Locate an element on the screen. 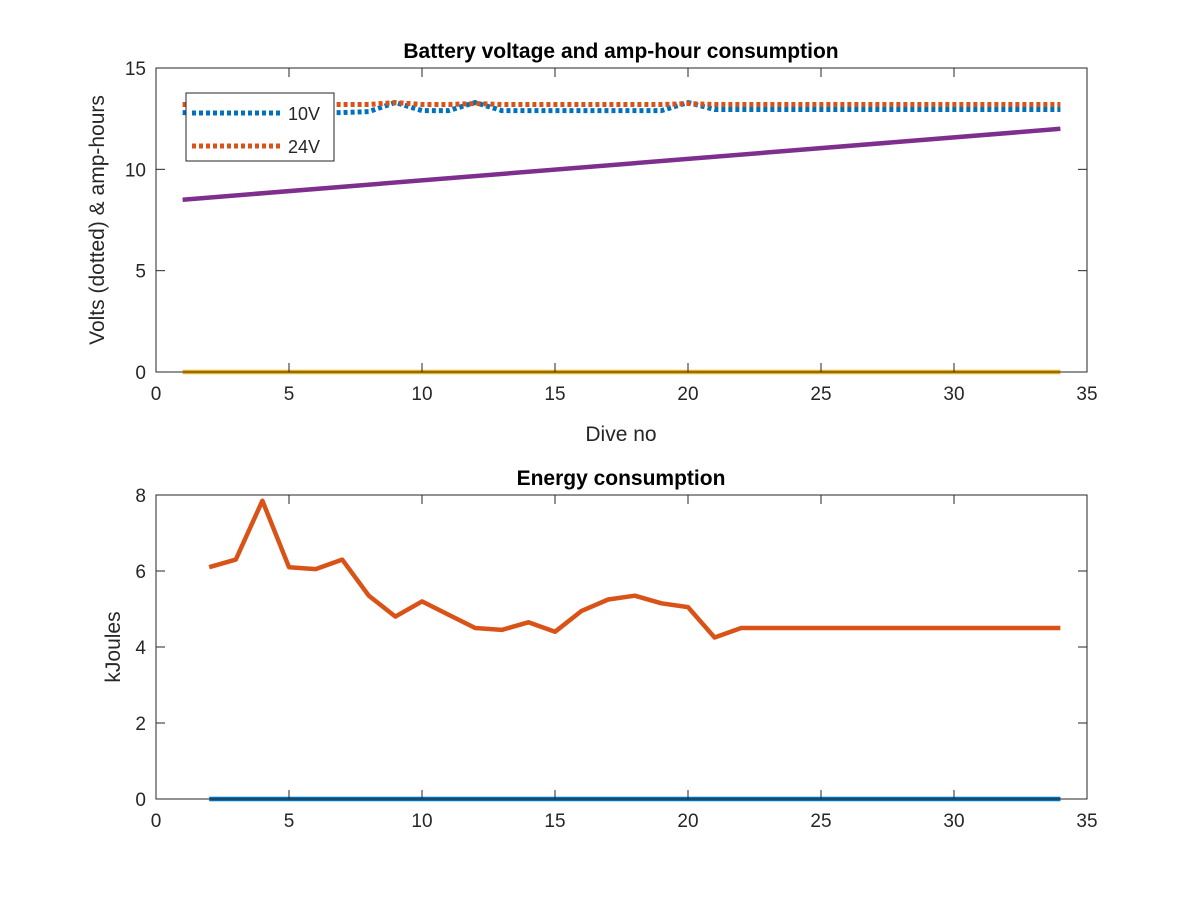 The width and height of the screenshot is (1200, 900). legend: 10V 24V is located at coordinates (260, 127).